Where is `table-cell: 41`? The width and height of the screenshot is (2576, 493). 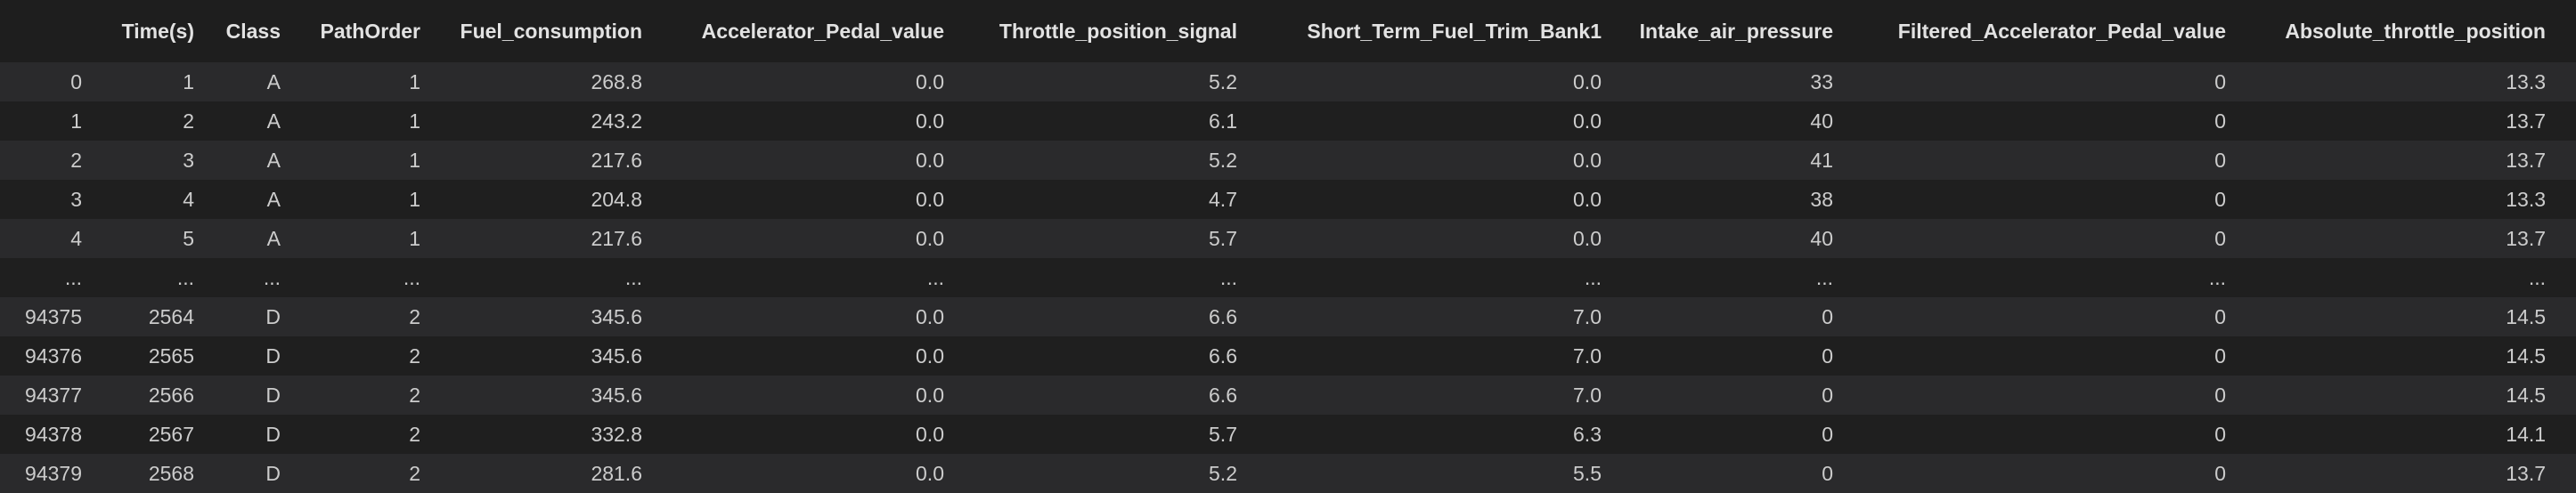 table-cell: 41 is located at coordinates (1734, 160).